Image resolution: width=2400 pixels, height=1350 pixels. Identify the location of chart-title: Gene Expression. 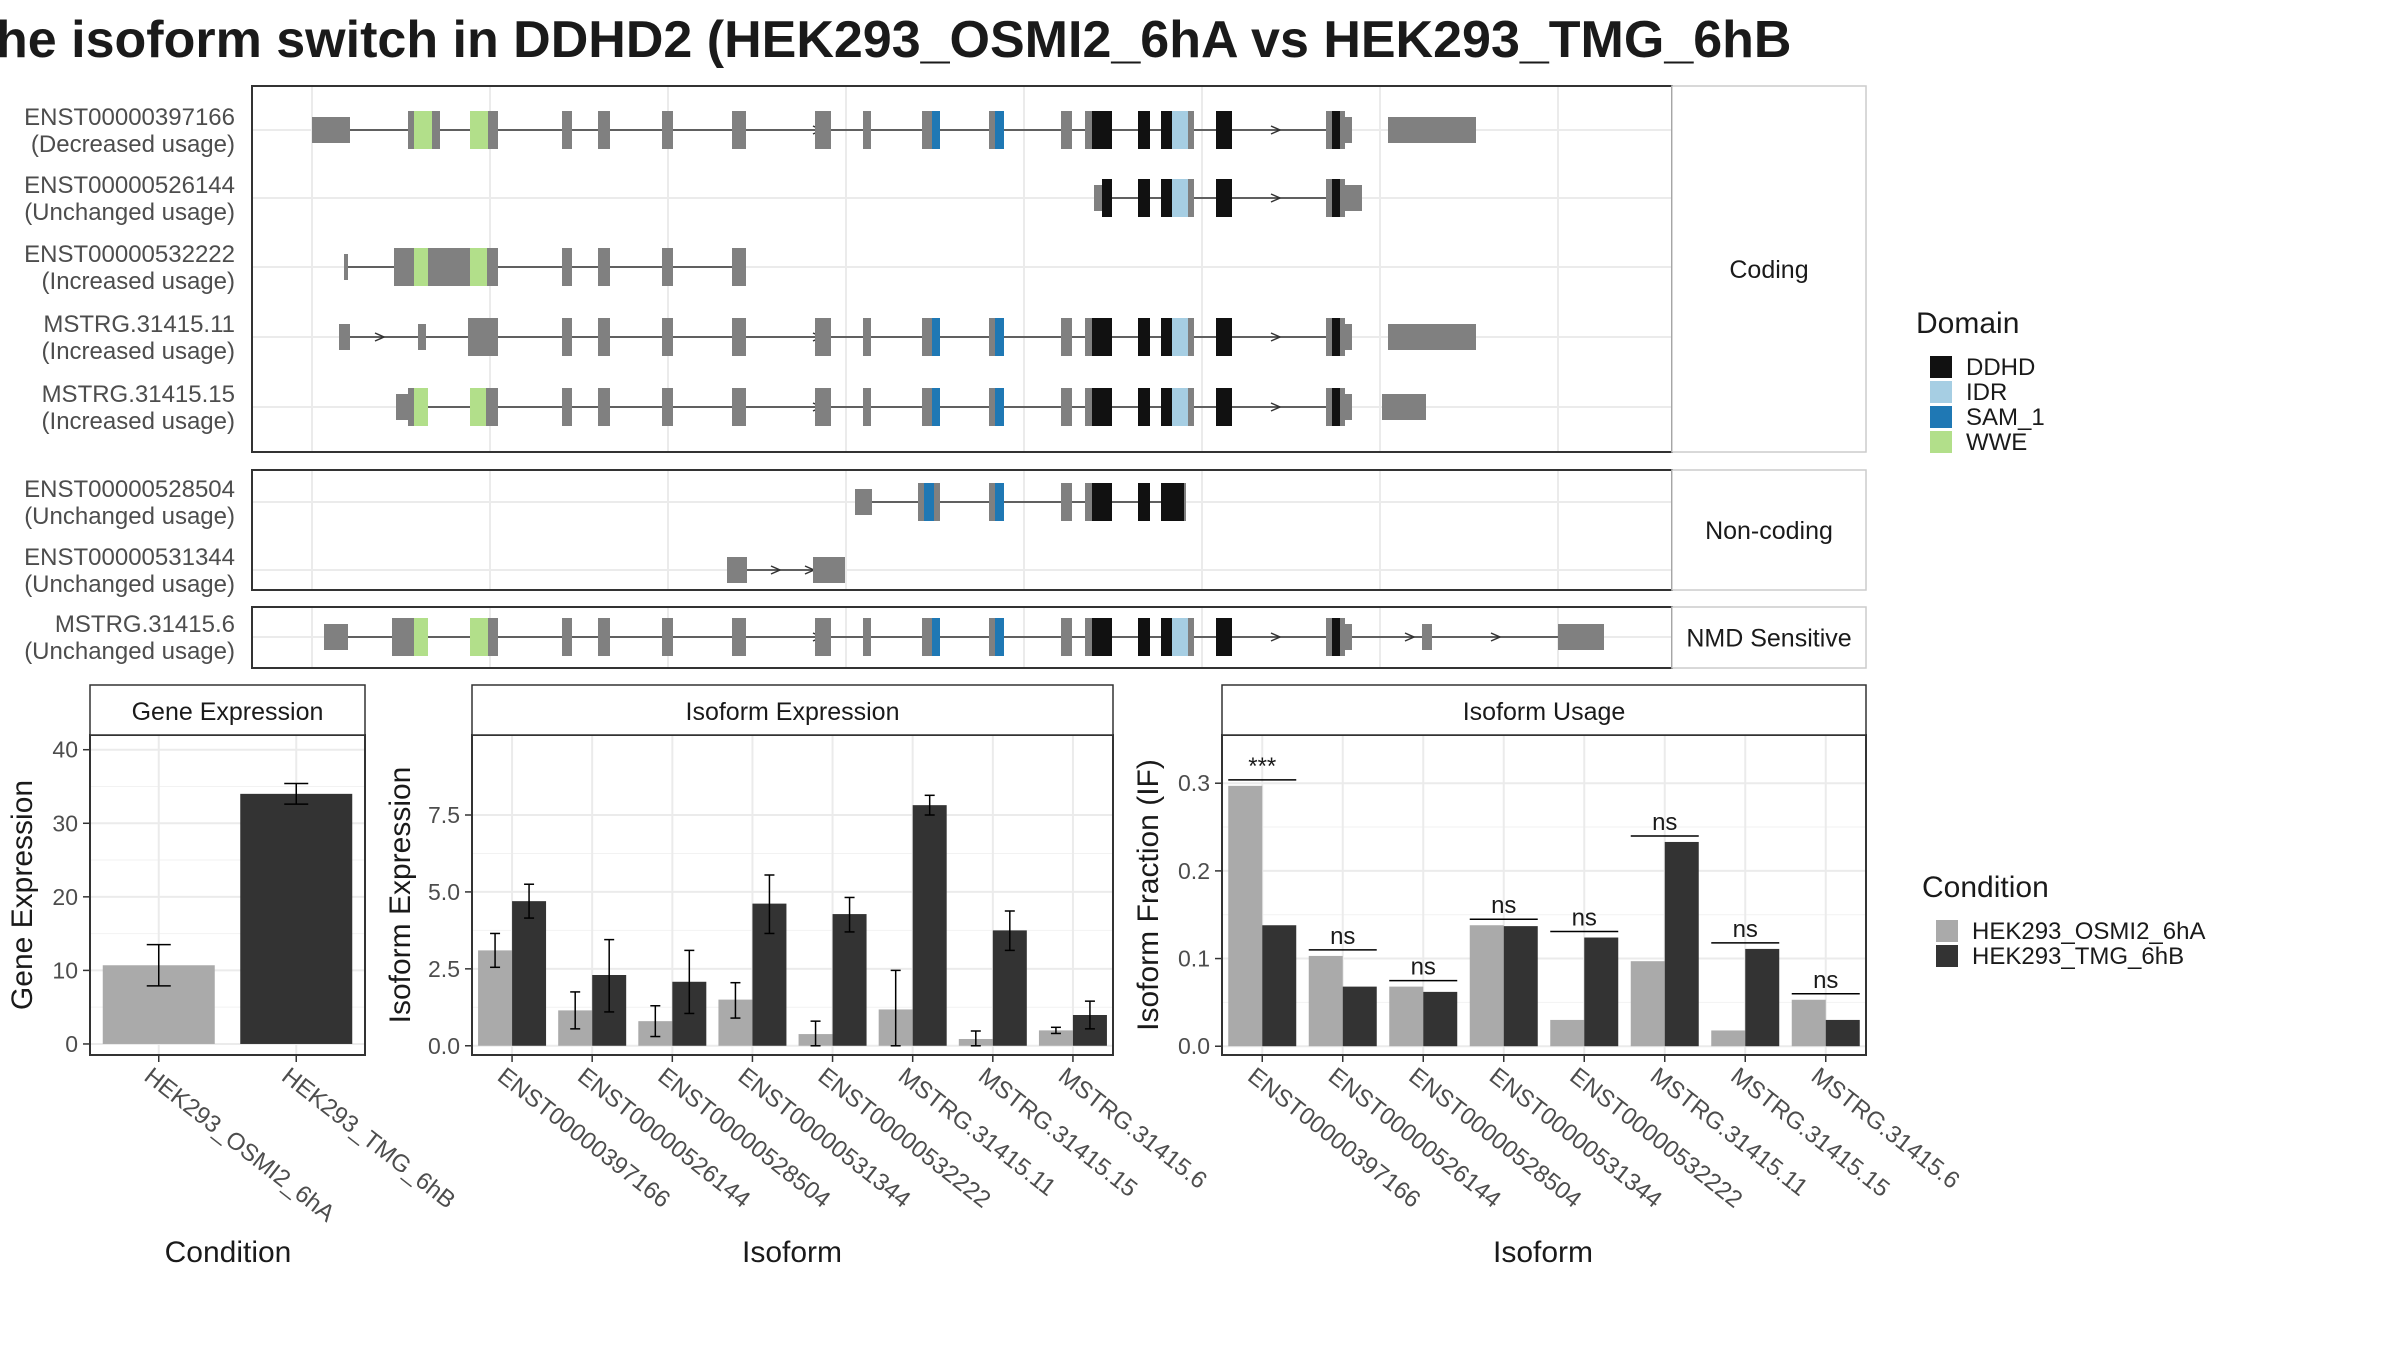
(228, 712).